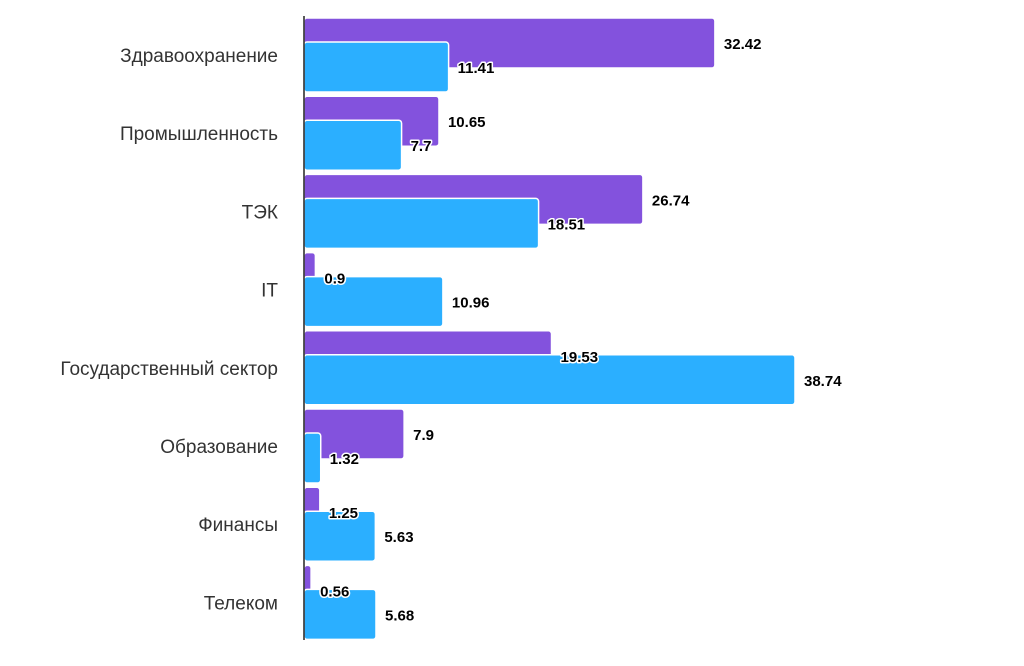 Image resolution: width=1024 pixels, height=666 pixels. What do you see at coordinates (476, 68) in the screenshot?
I see `value-label-series-2: 11.41` at bounding box center [476, 68].